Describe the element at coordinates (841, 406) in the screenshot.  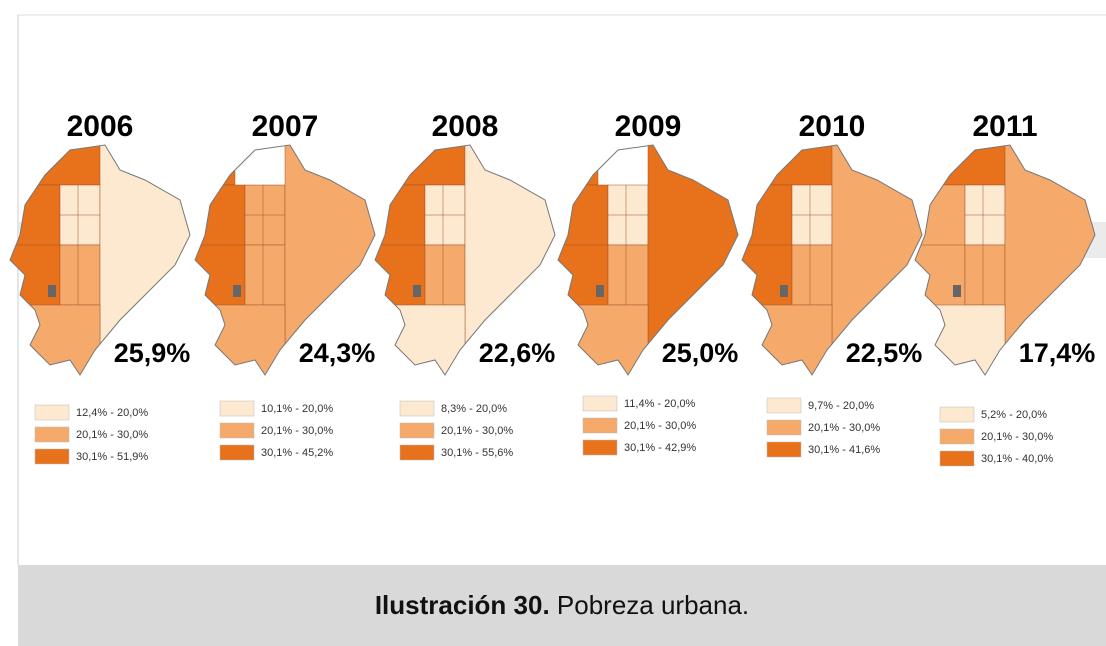
I see `legend-label: 9,7% - 20,0%` at that location.